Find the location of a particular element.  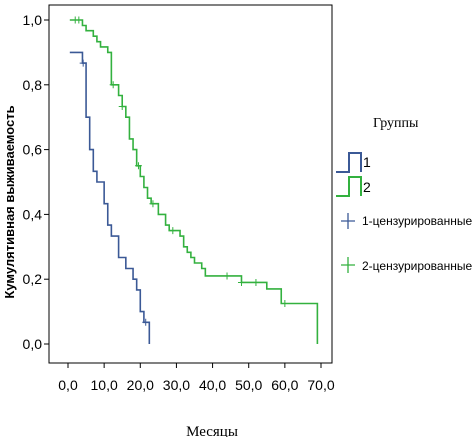

legend-label-2: 2 is located at coordinates (367, 187).